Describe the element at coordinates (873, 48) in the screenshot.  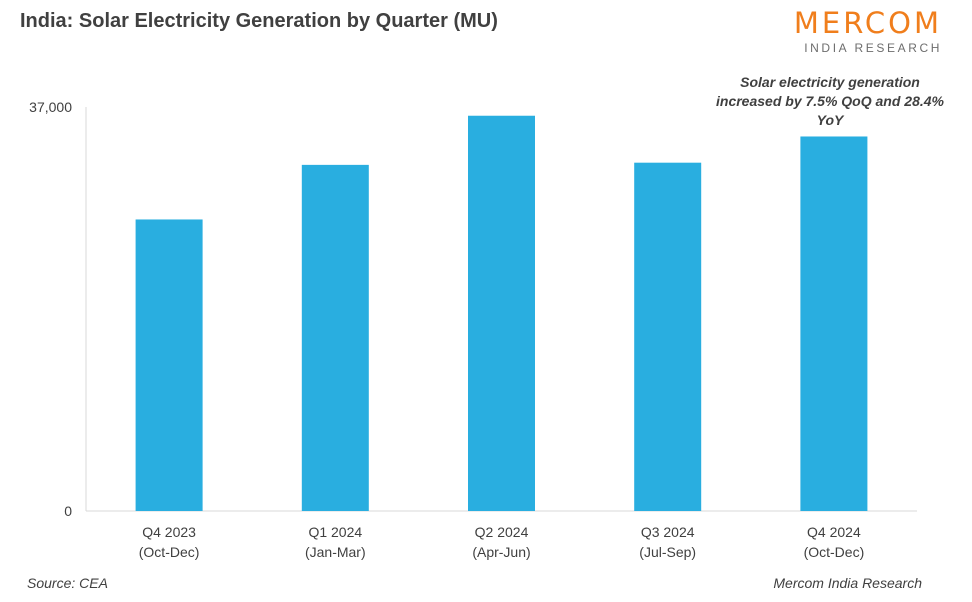
I see `logo-tagline: INDIA RESEARCH` at that location.